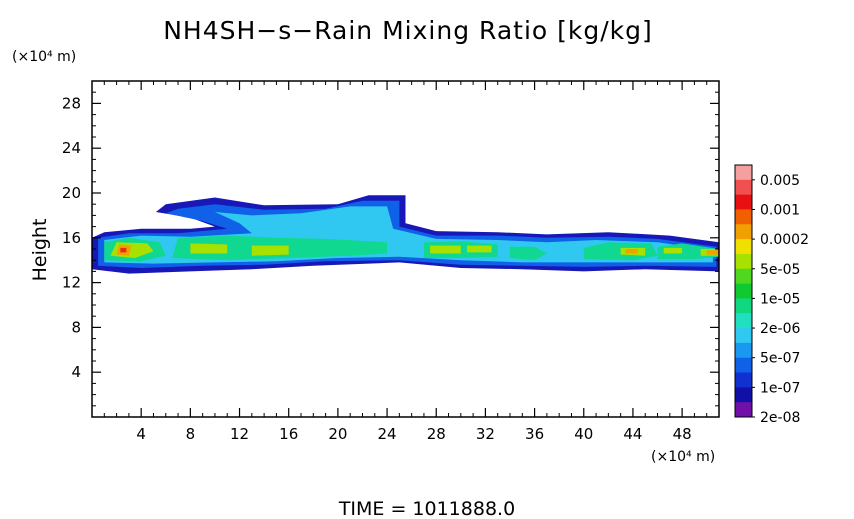 The width and height of the screenshot is (854, 519). I want to click on y-tick-label: 4, so click(76, 372).